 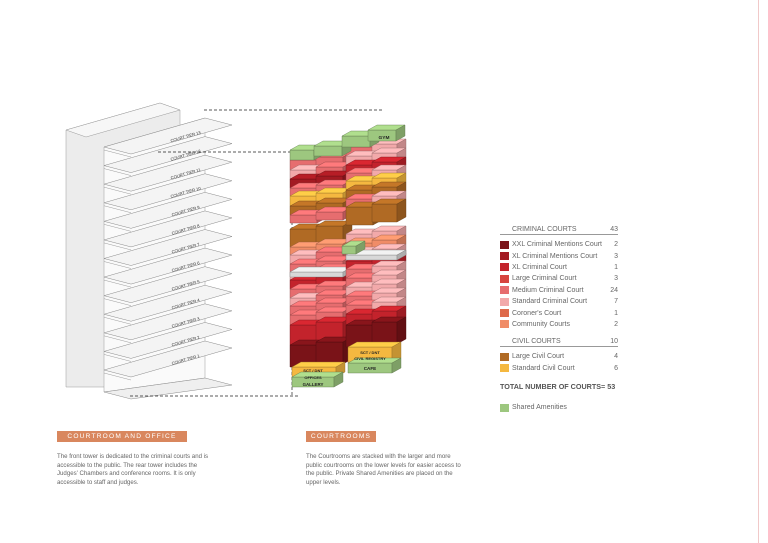 I want to click on criminal-court-row: Standard Criminal Court 7, so click(x=559, y=301).